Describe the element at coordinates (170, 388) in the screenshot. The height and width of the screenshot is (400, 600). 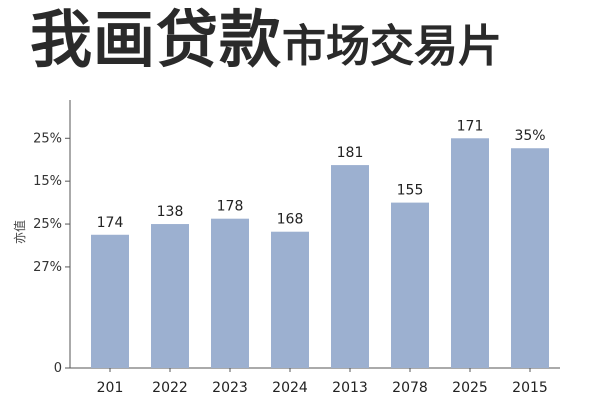
I see `x-category-label: 2022` at that location.